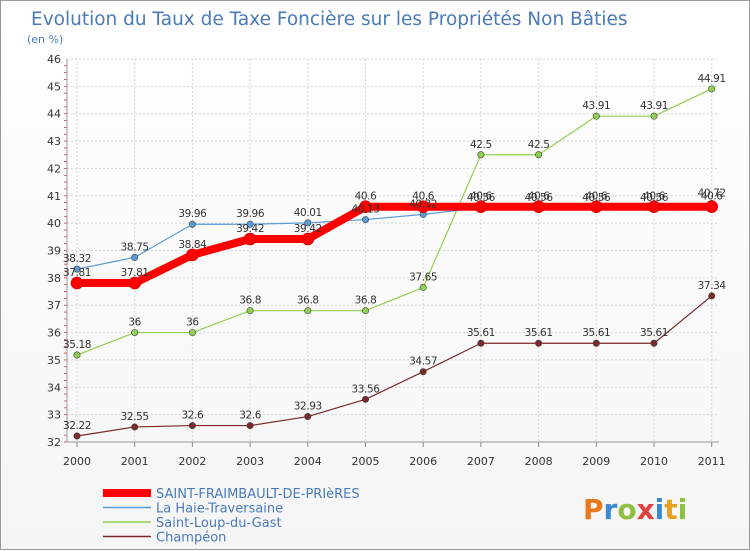 This screenshot has width=750, height=551. I want to click on data-label: 40.01, so click(308, 213).